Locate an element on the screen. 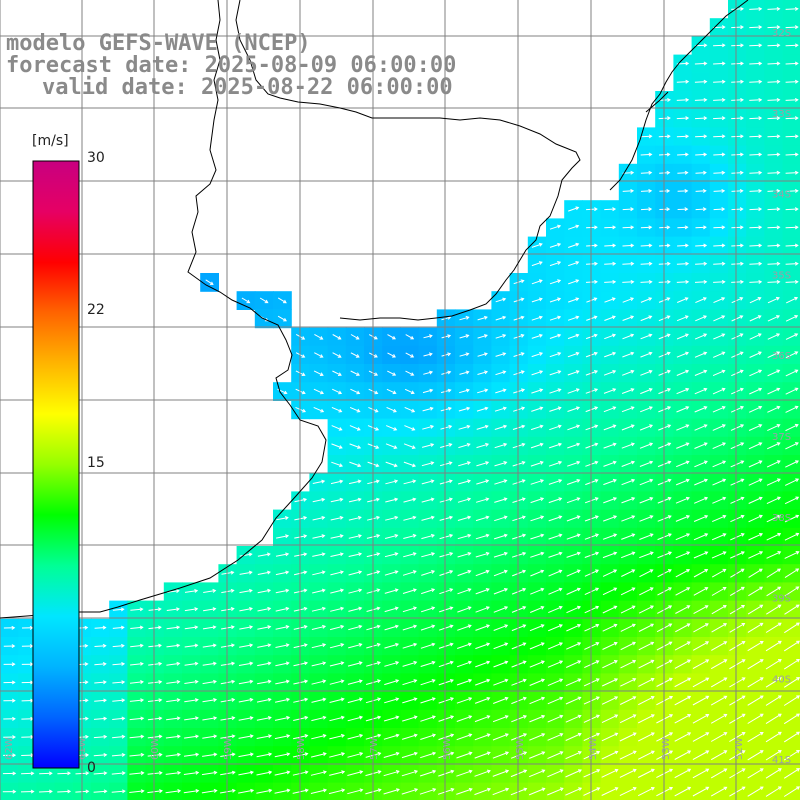  lon-label: 56W is located at coordinates (447, 748).